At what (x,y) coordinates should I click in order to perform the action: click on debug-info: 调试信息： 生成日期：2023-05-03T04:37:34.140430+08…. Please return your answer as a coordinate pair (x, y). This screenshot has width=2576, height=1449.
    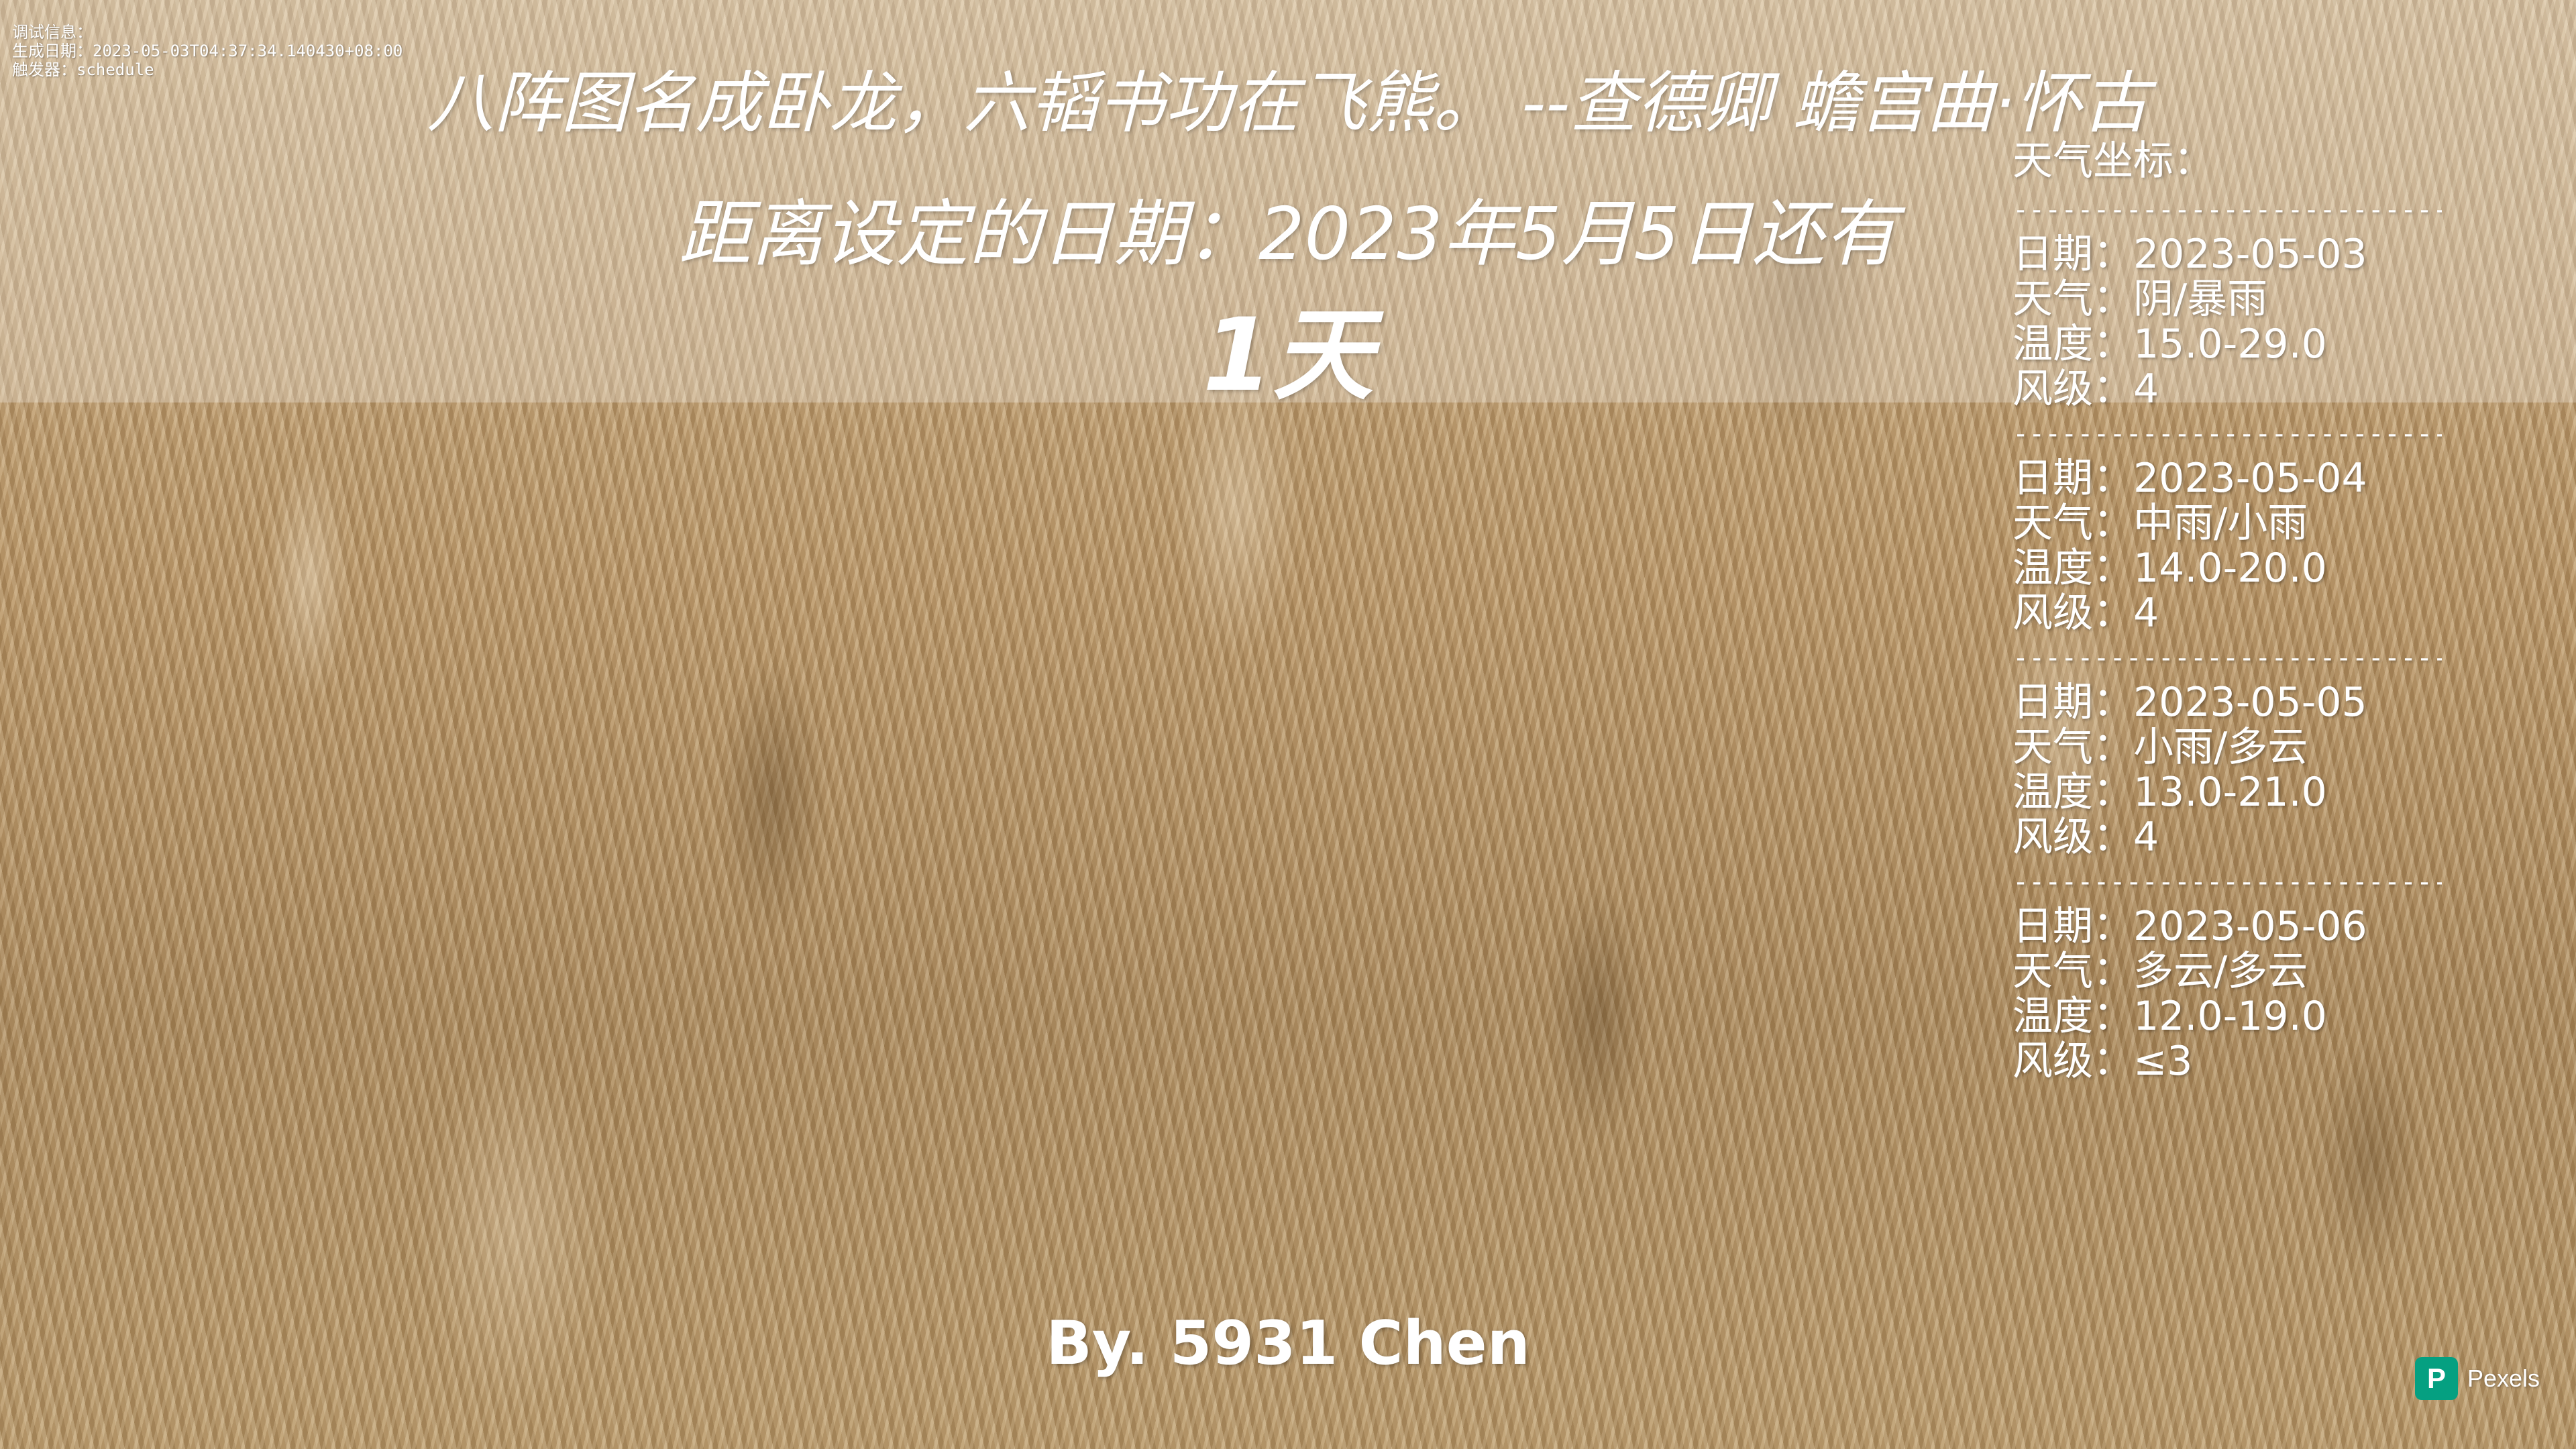
    Looking at the image, I should click on (207, 51).